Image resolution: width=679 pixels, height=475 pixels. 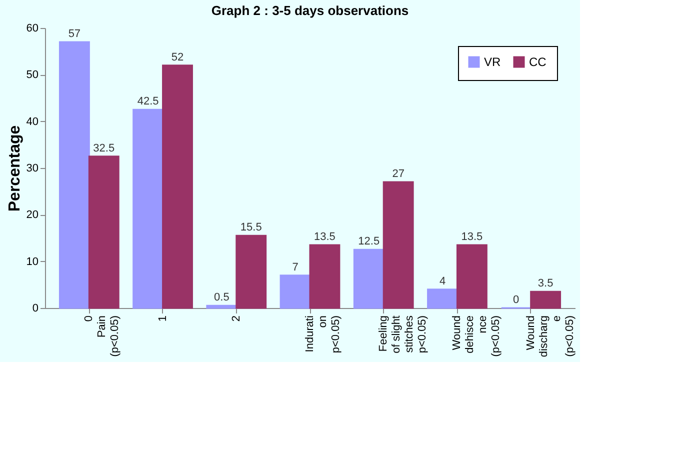 I want to click on x-tick-label: Indurati on p<0.05), so click(x=323, y=335).